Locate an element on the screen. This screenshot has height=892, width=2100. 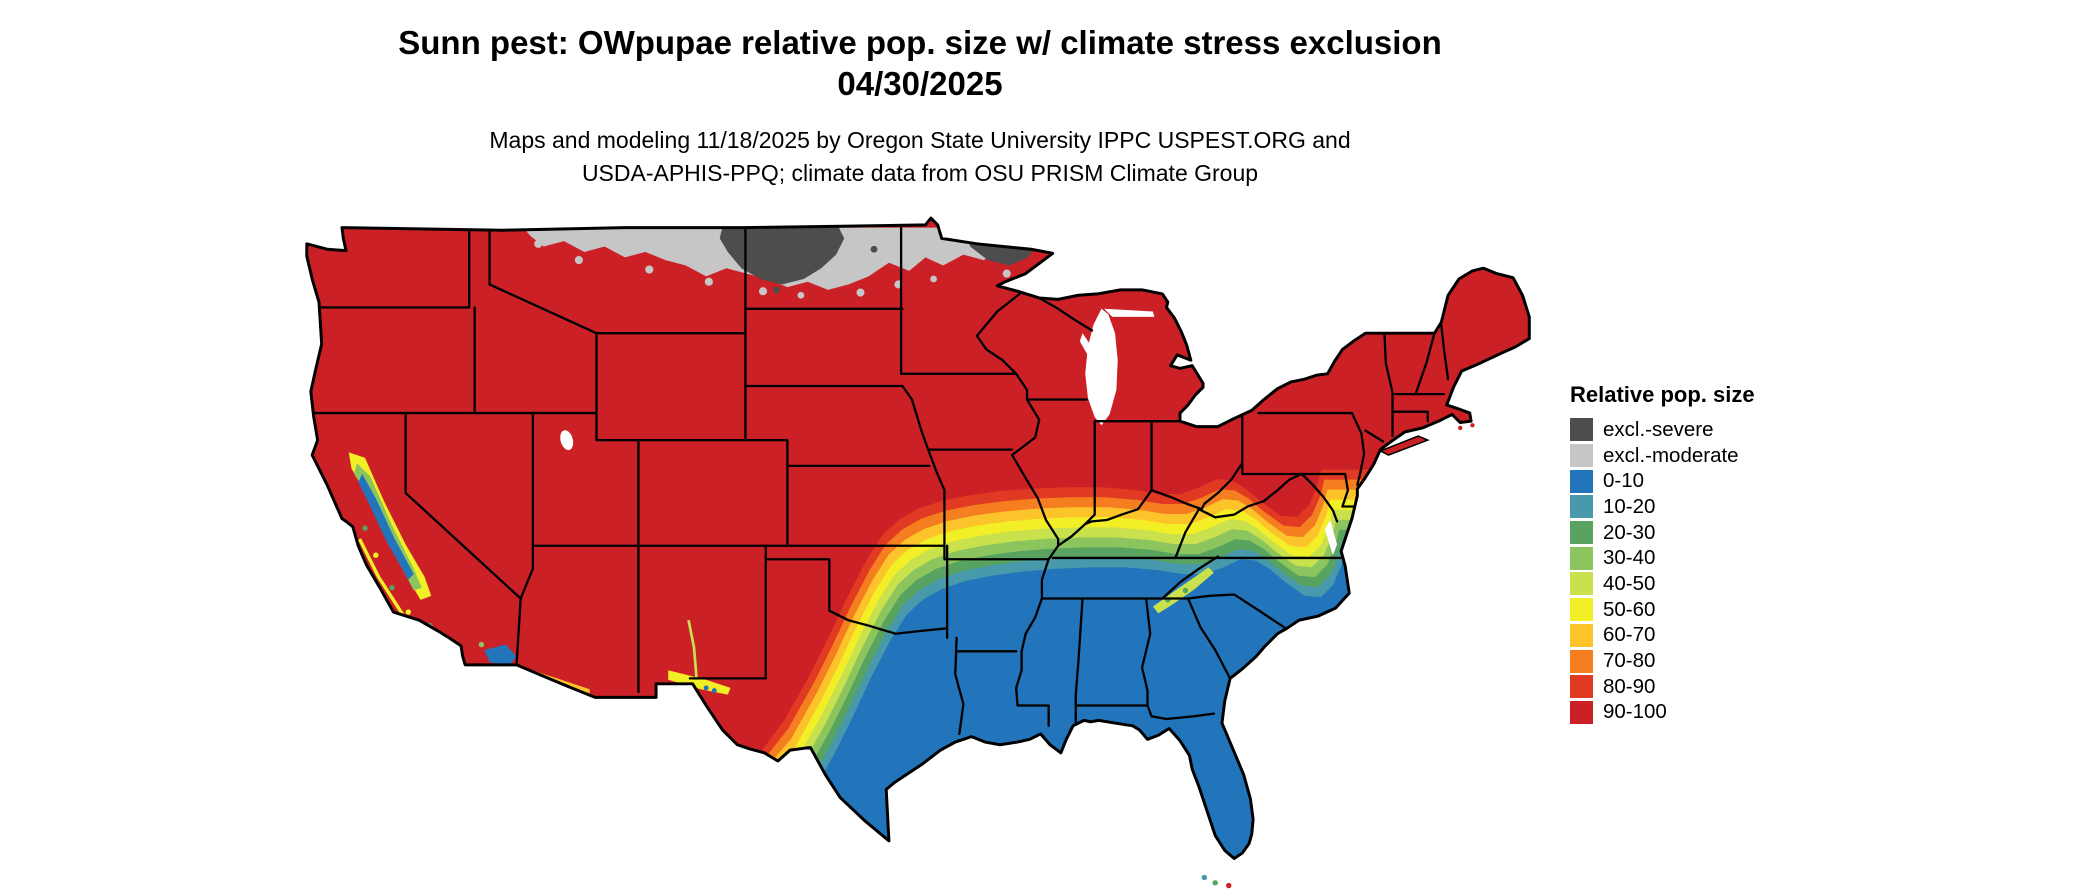
legend-item: 30-40 is located at coordinates (1662, 558).